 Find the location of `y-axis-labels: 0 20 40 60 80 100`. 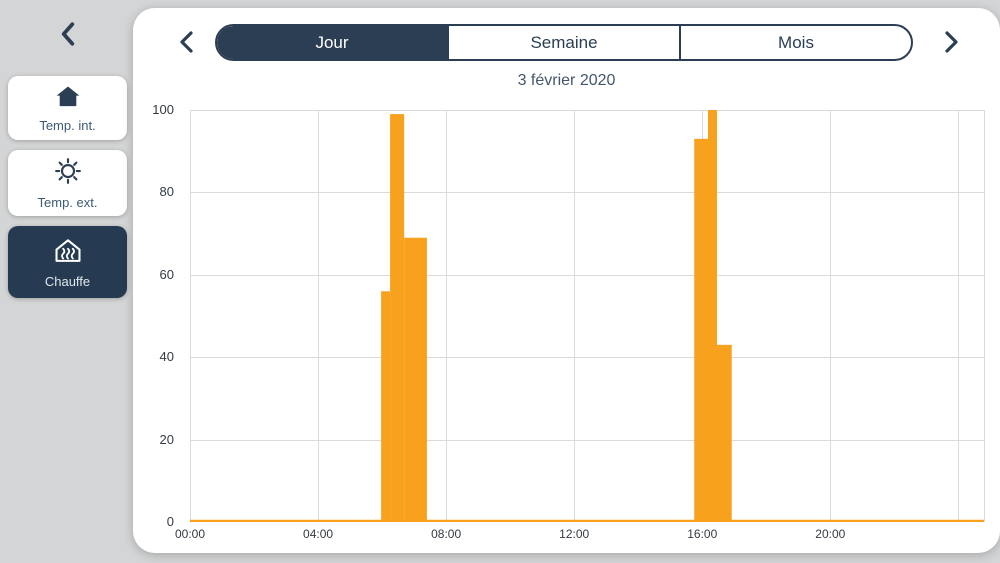

y-axis-labels: 0 20 40 60 80 100 is located at coordinates (157, 315).